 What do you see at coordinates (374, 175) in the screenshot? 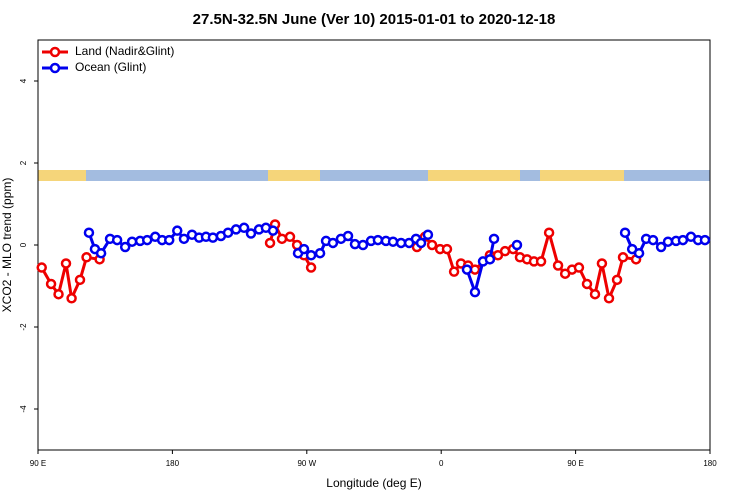
I see `land-ocean-strip` at bounding box center [374, 175].